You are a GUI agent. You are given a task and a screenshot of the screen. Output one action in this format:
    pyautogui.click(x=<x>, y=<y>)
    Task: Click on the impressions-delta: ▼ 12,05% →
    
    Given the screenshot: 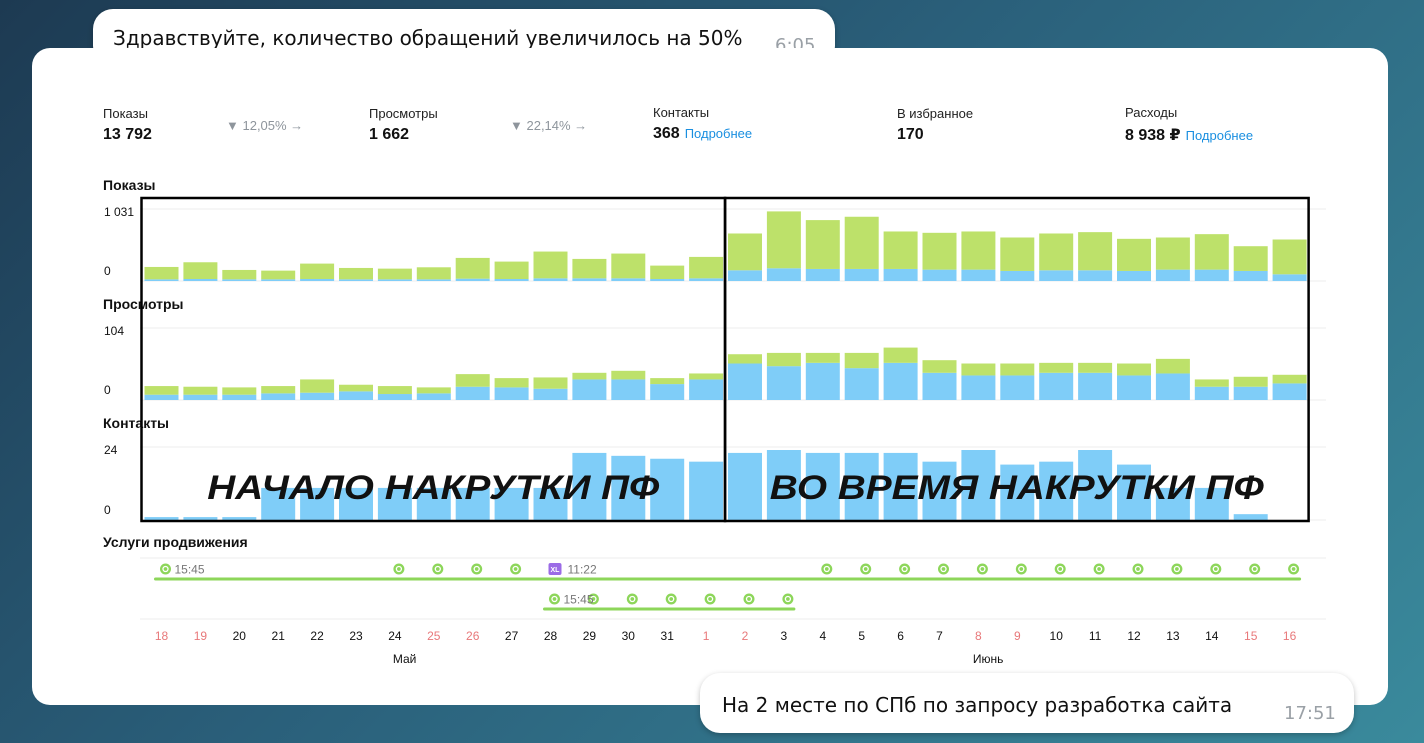 What is the action you would take?
    pyautogui.click(x=265, y=125)
    